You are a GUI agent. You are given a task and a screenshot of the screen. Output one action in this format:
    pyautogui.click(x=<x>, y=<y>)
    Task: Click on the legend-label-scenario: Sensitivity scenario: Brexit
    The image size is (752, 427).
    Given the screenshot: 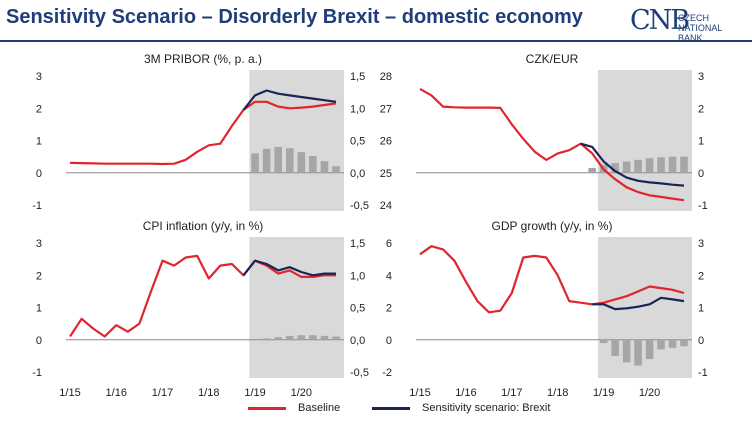 What is the action you would take?
    pyautogui.click(x=486, y=408)
    